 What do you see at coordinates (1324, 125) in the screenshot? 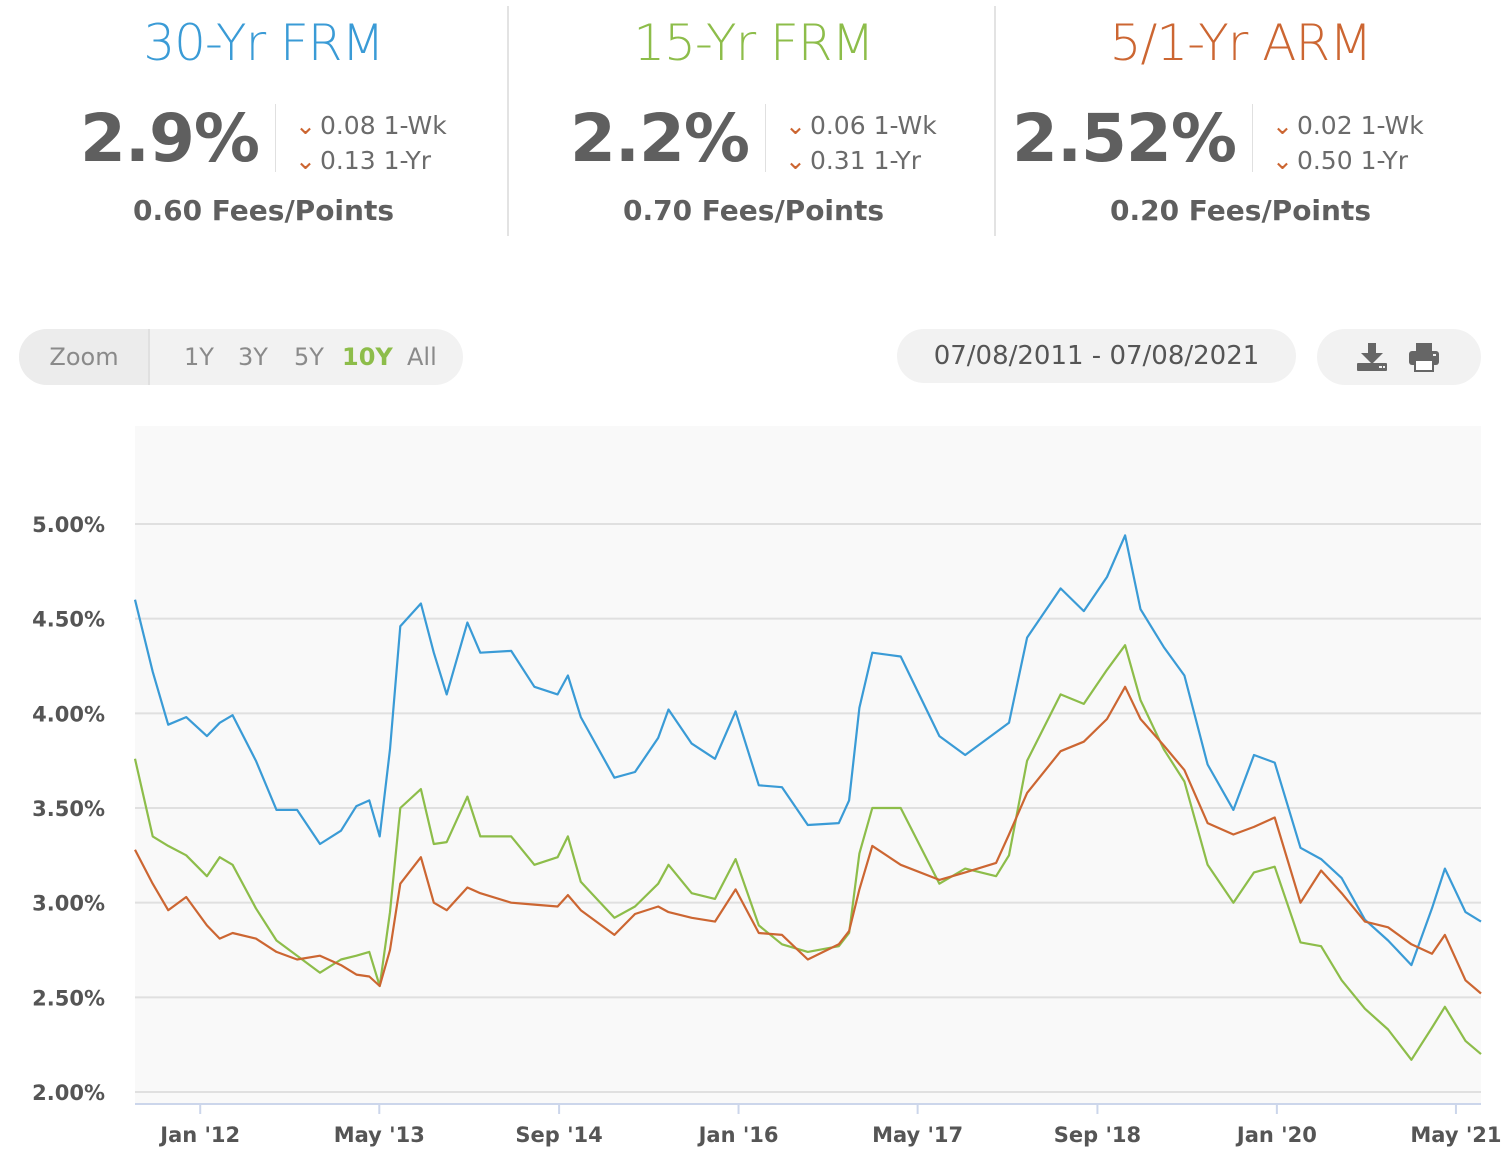
I see `change-week-value: 0.02` at bounding box center [1324, 125].